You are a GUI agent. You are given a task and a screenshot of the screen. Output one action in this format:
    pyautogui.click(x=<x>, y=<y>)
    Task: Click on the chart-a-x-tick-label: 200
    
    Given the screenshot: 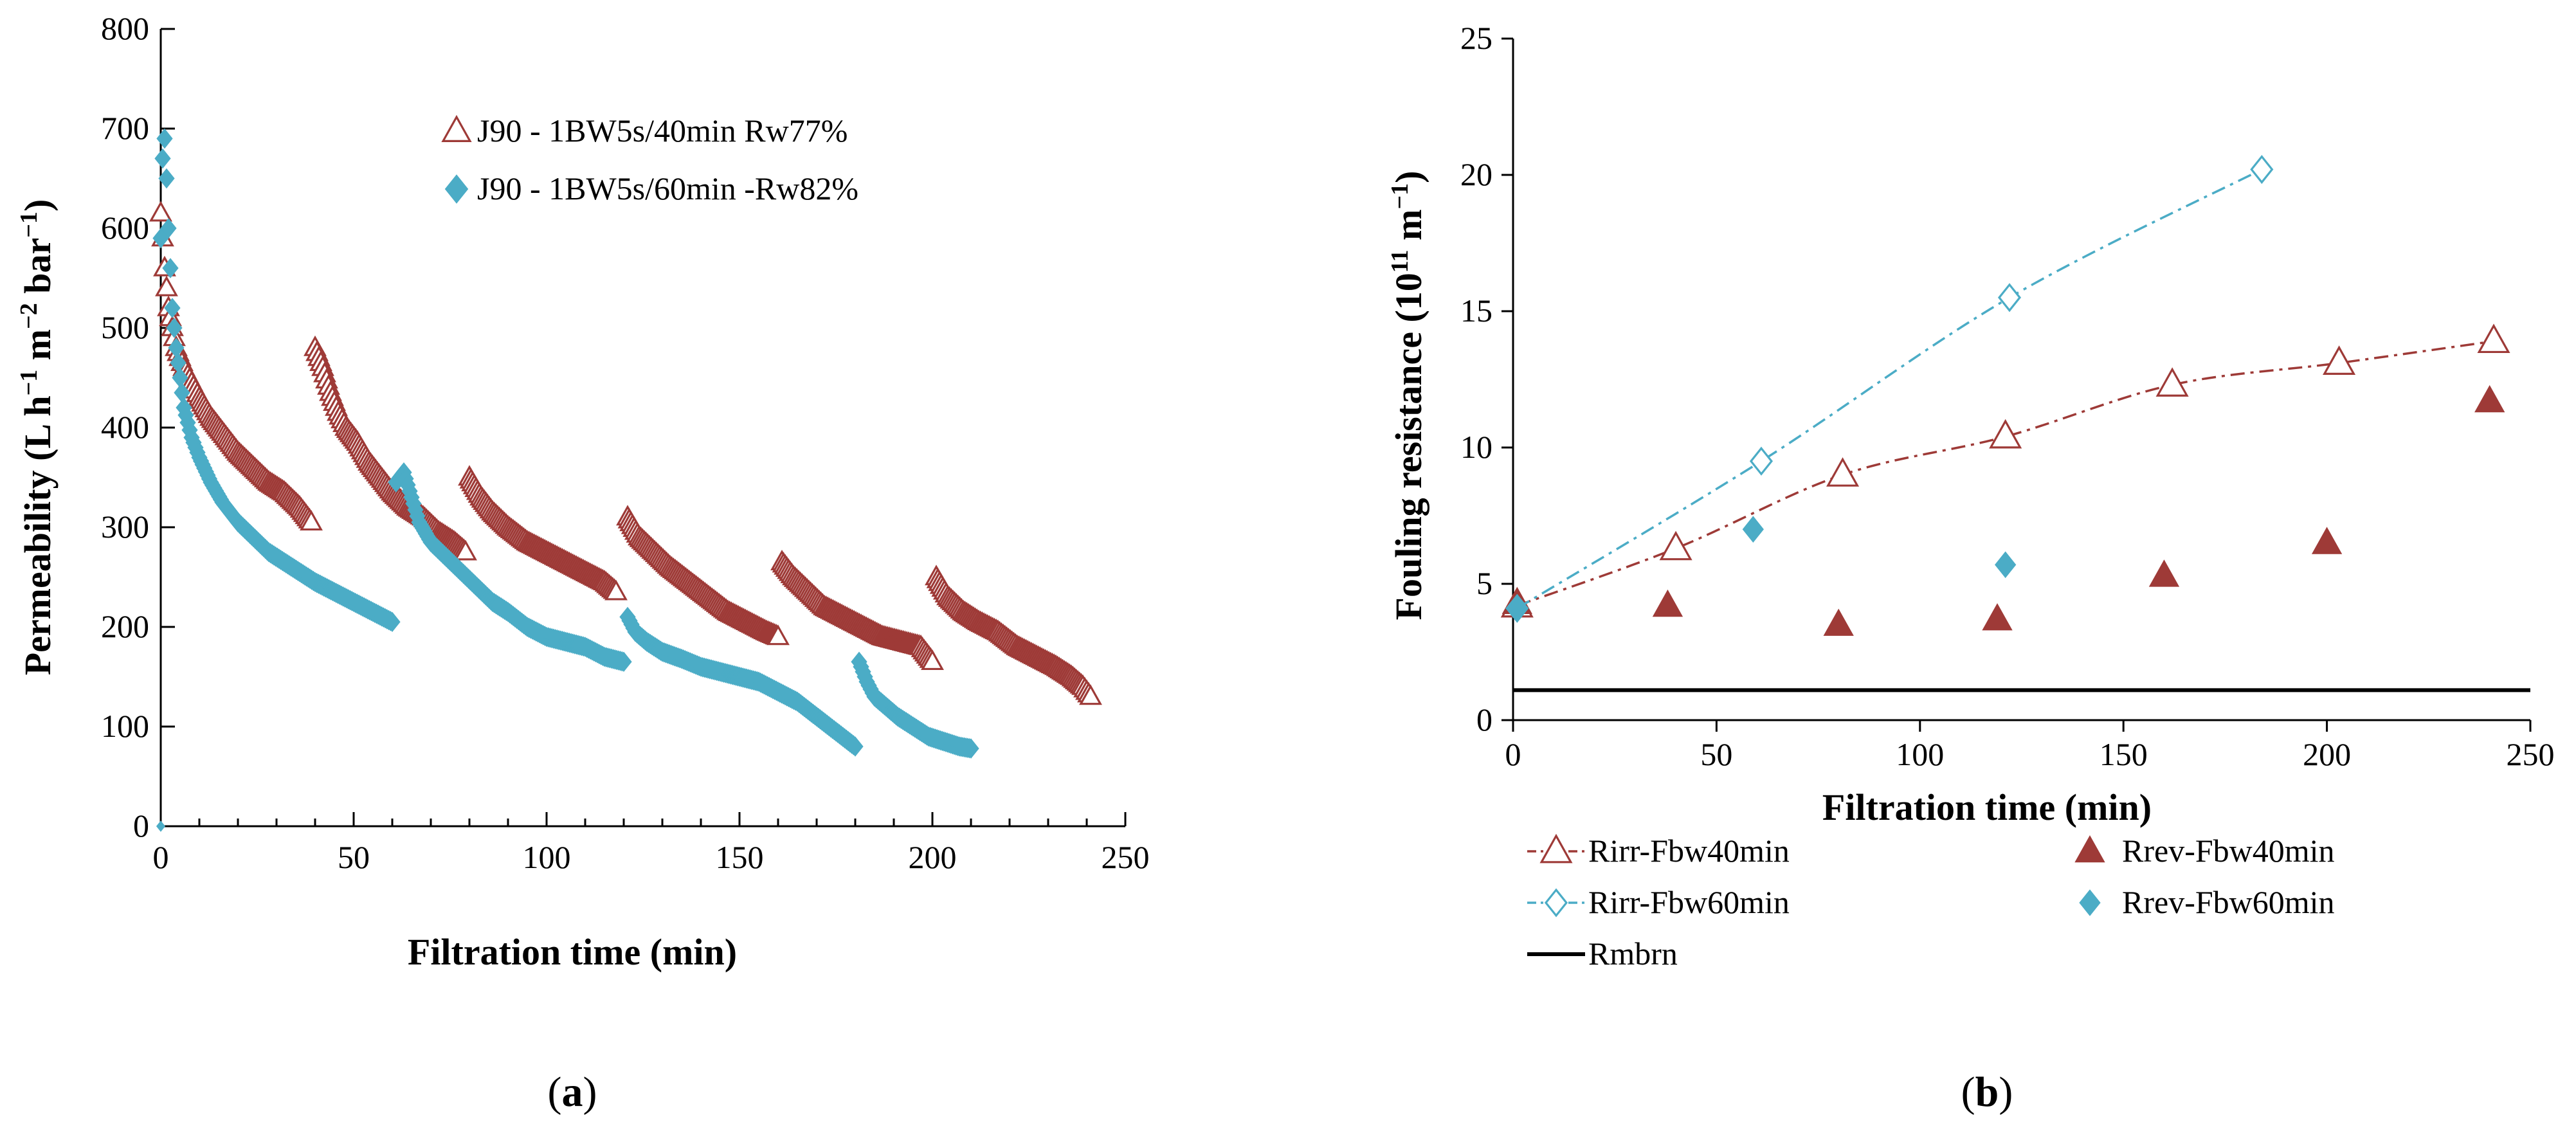 What is the action you would take?
    pyautogui.click(x=933, y=857)
    